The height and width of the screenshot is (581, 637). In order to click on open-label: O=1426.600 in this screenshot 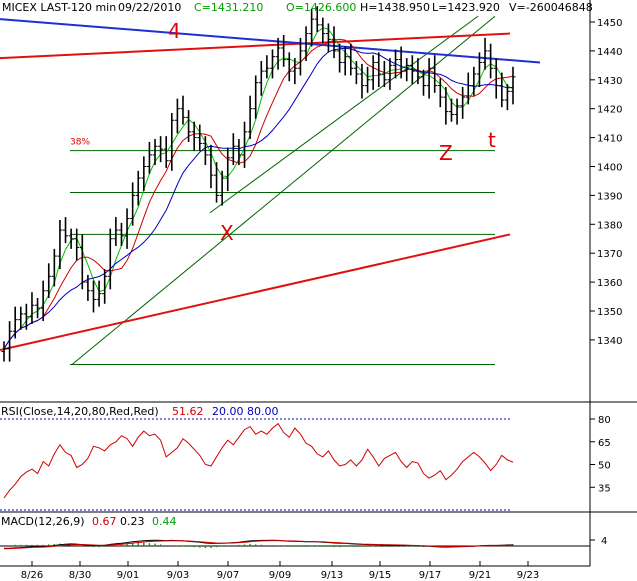, I will do `click(321, 7)`.